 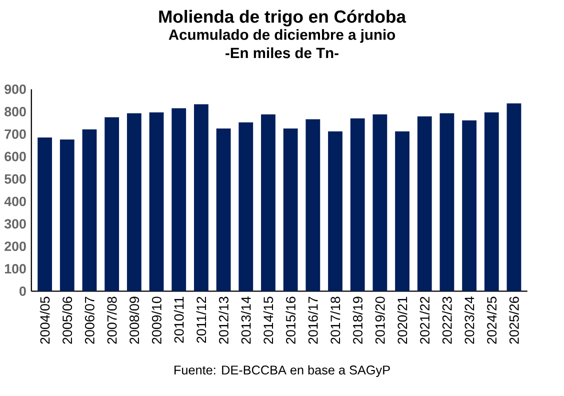 What do you see at coordinates (268, 320) in the screenshot?
I see `x-tick-label: 2014/15` at bounding box center [268, 320].